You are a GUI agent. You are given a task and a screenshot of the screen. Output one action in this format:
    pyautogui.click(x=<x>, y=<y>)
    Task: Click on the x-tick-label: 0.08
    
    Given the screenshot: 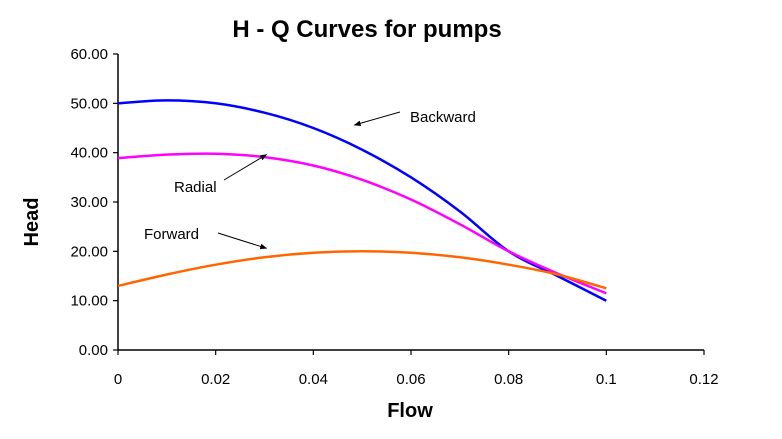 What is the action you would take?
    pyautogui.click(x=508, y=379)
    